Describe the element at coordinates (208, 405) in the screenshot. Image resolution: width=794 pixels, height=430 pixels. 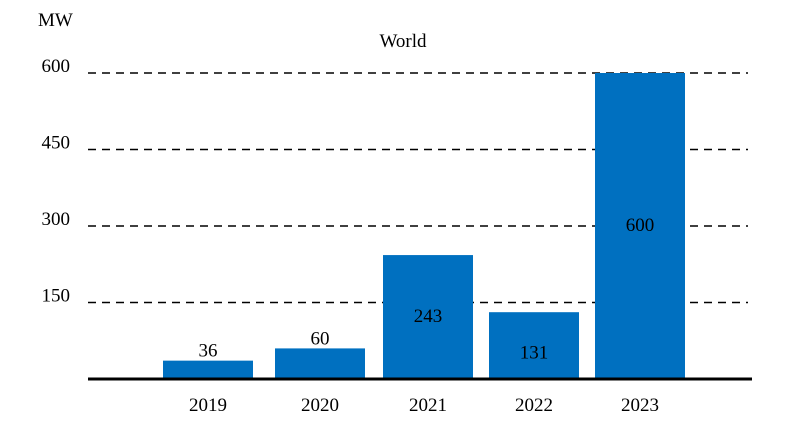
I see `x-tick-label: 2019` at that location.